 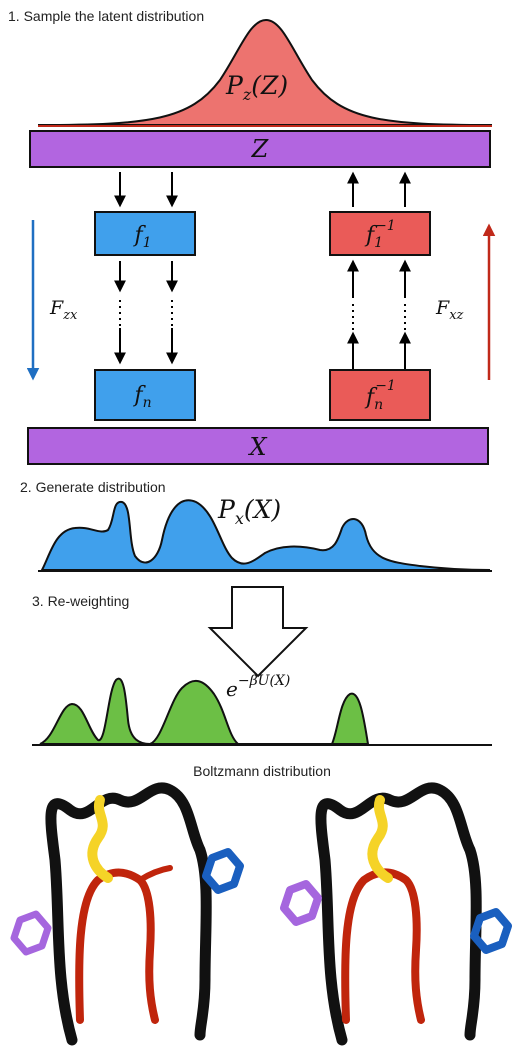 I want to click on latent-bar, so click(x=260, y=149).